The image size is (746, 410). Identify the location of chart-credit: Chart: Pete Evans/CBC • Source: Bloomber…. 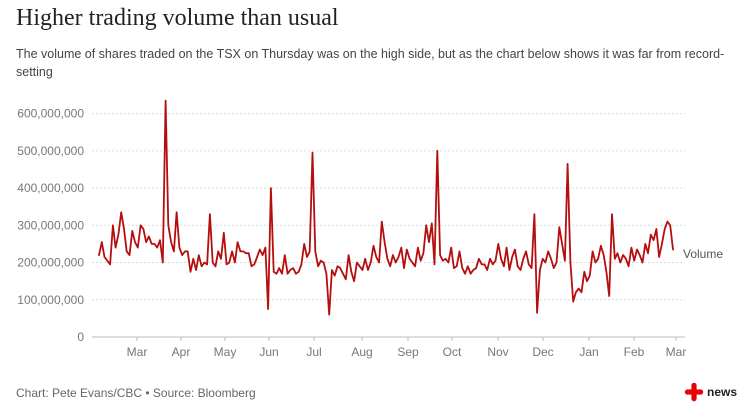
(136, 393).